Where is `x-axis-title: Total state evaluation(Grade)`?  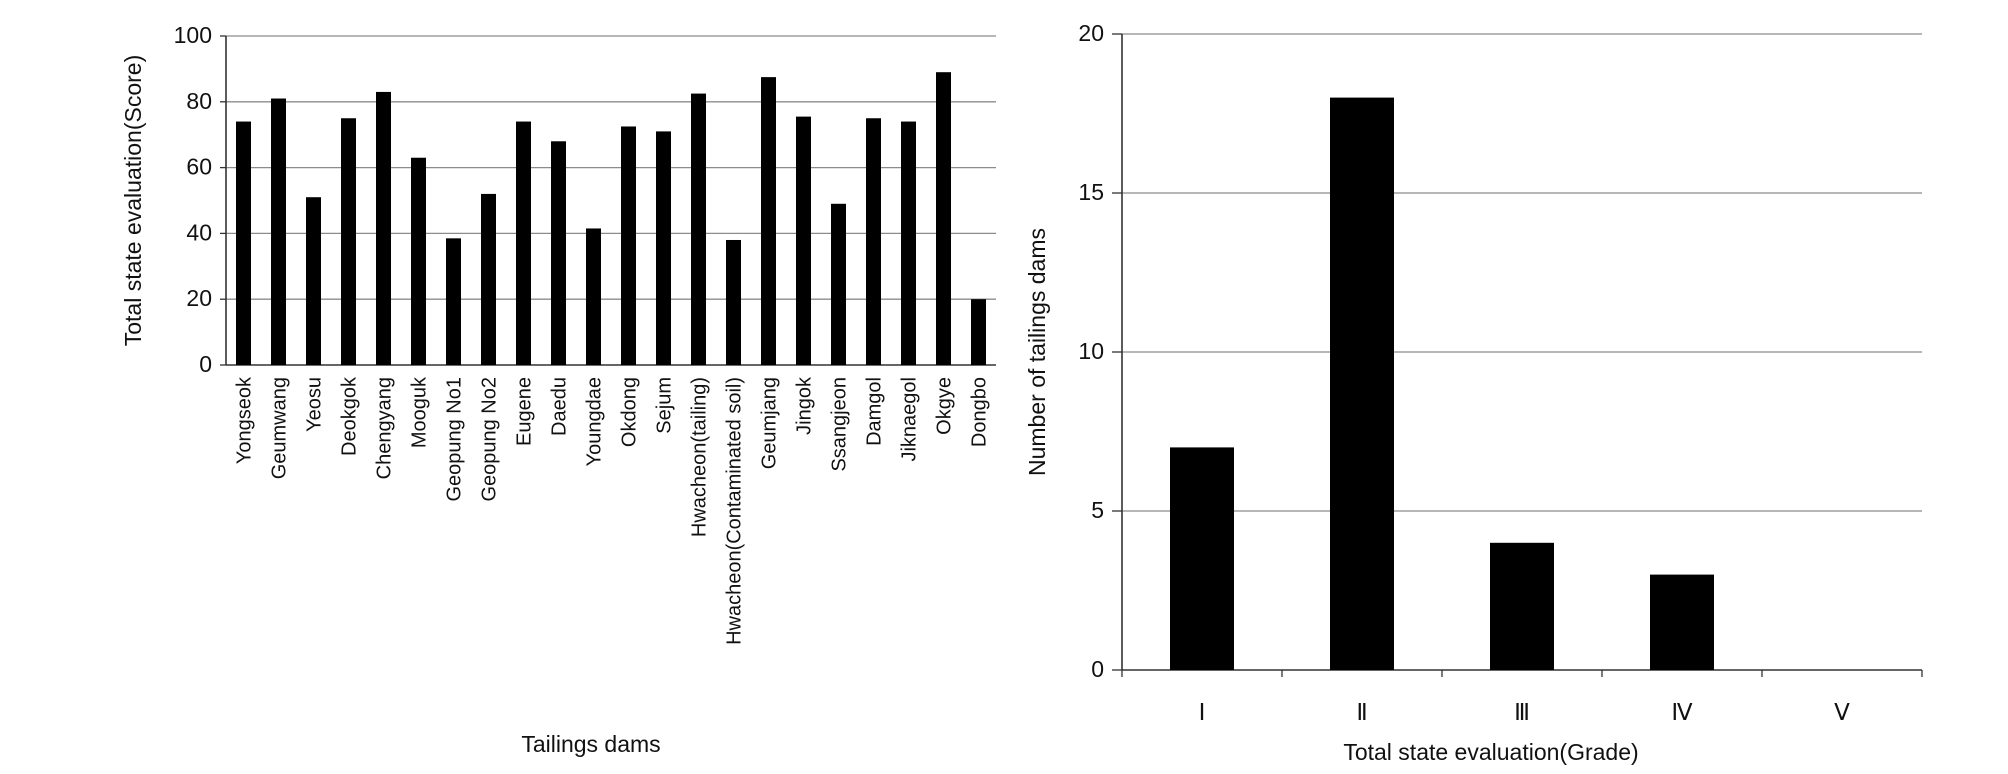
x-axis-title: Total state evaluation(Grade) is located at coordinates (1490, 752).